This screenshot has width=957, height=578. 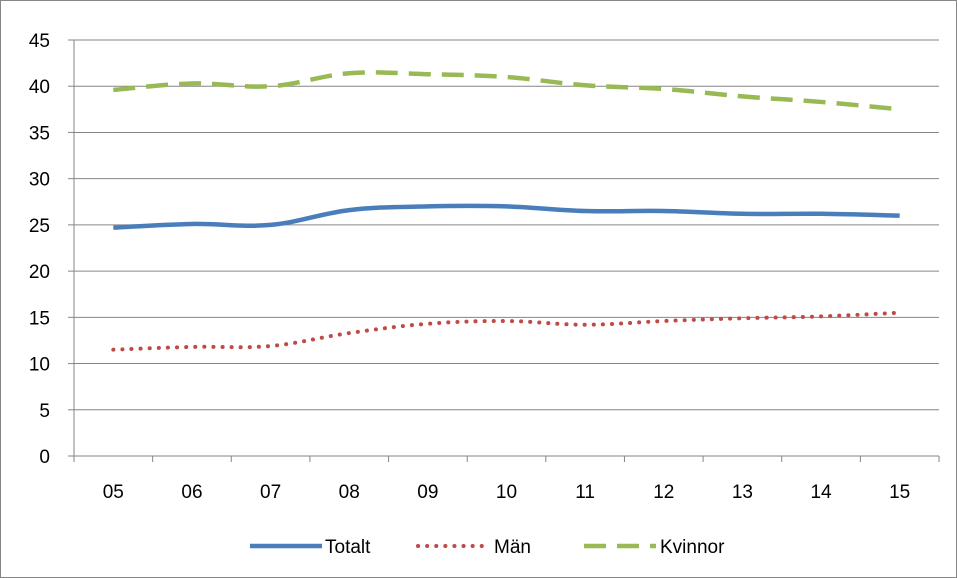 I want to click on legend-label: Kvinnor, so click(x=692, y=547).